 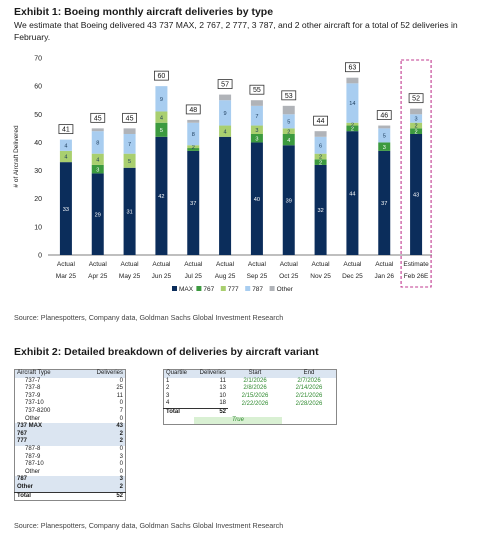 What do you see at coordinates (108, 434) in the screenshot?
I see `variant-value: 2` at bounding box center [108, 434].